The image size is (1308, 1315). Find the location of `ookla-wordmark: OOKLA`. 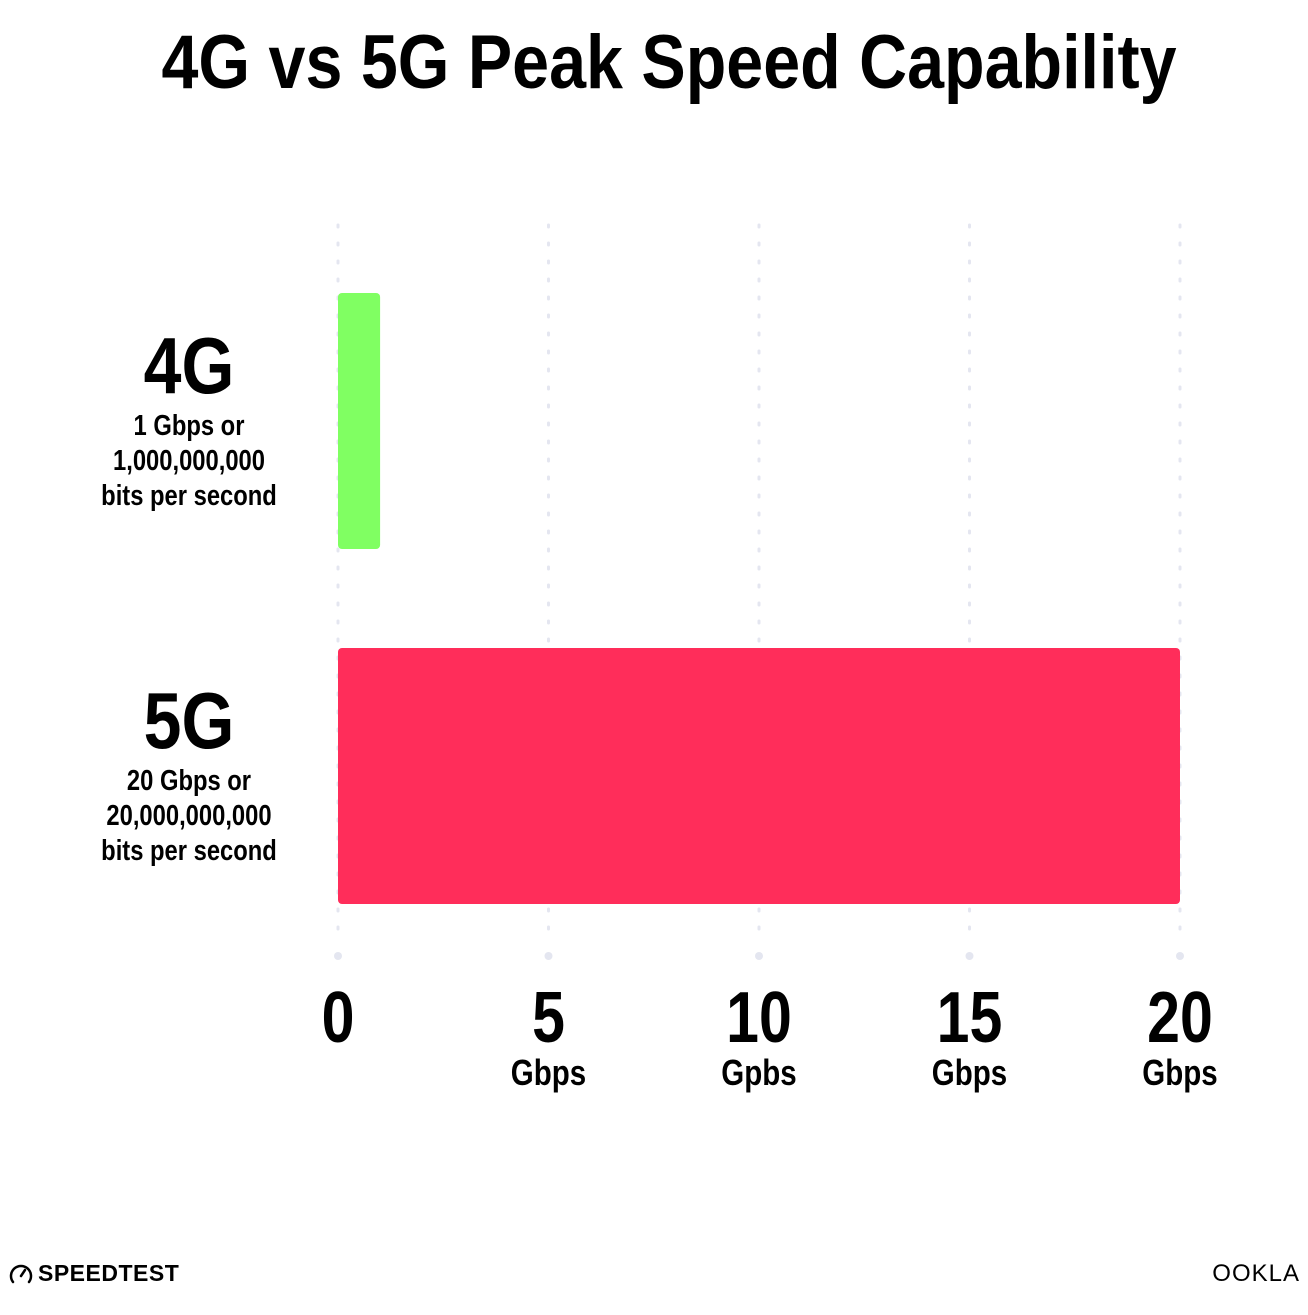

ookla-wordmark: OOKLA is located at coordinates (1256, 1273).